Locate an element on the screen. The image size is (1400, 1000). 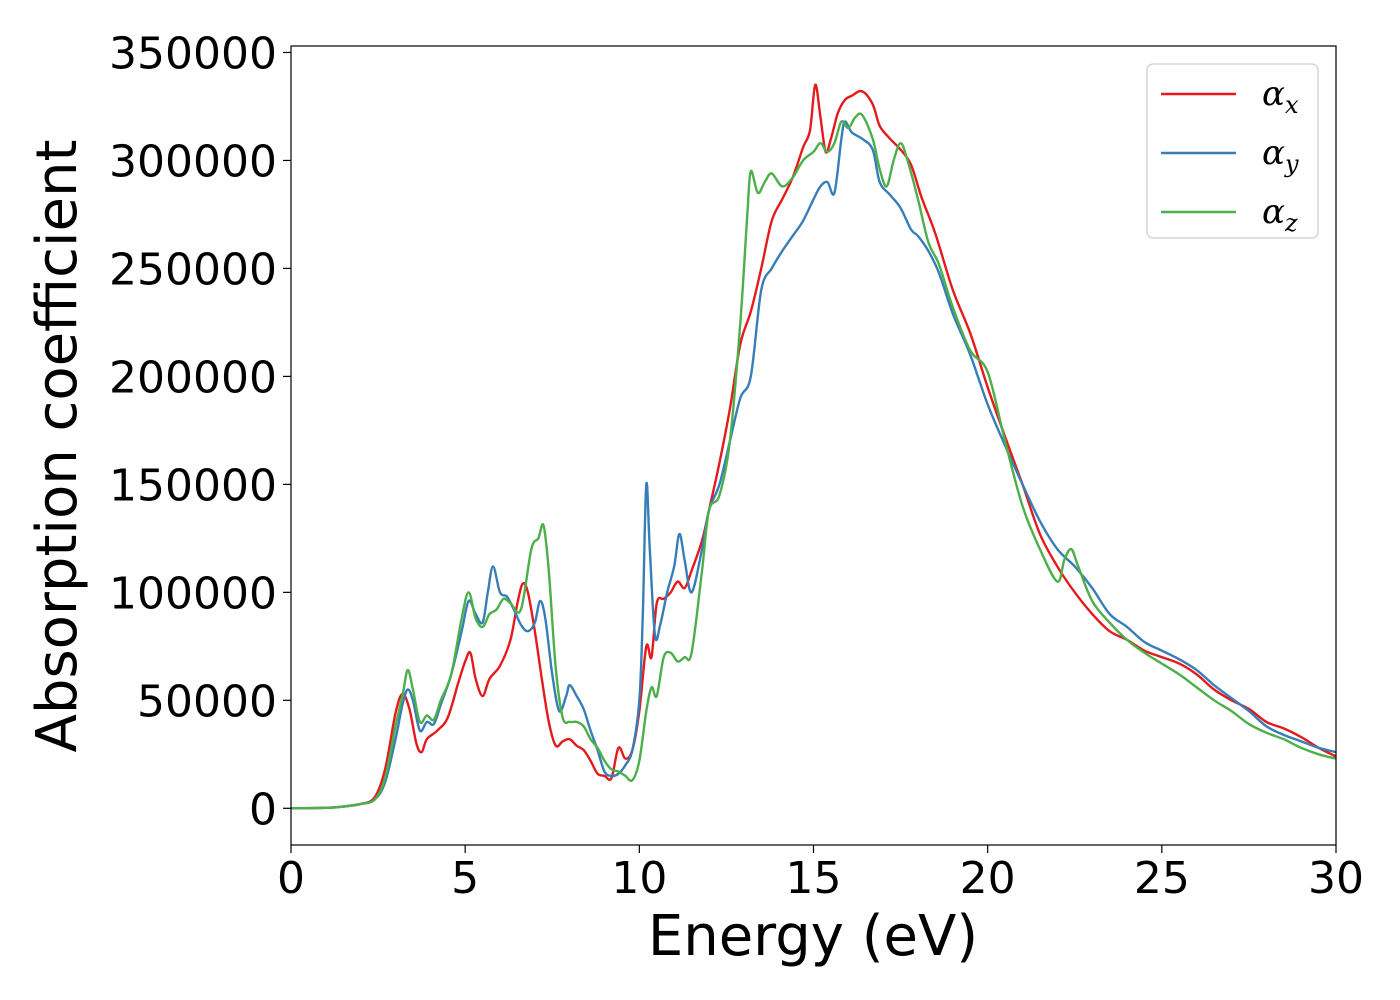
y-tick-label: 250000 is located at coordinates (193, 269).